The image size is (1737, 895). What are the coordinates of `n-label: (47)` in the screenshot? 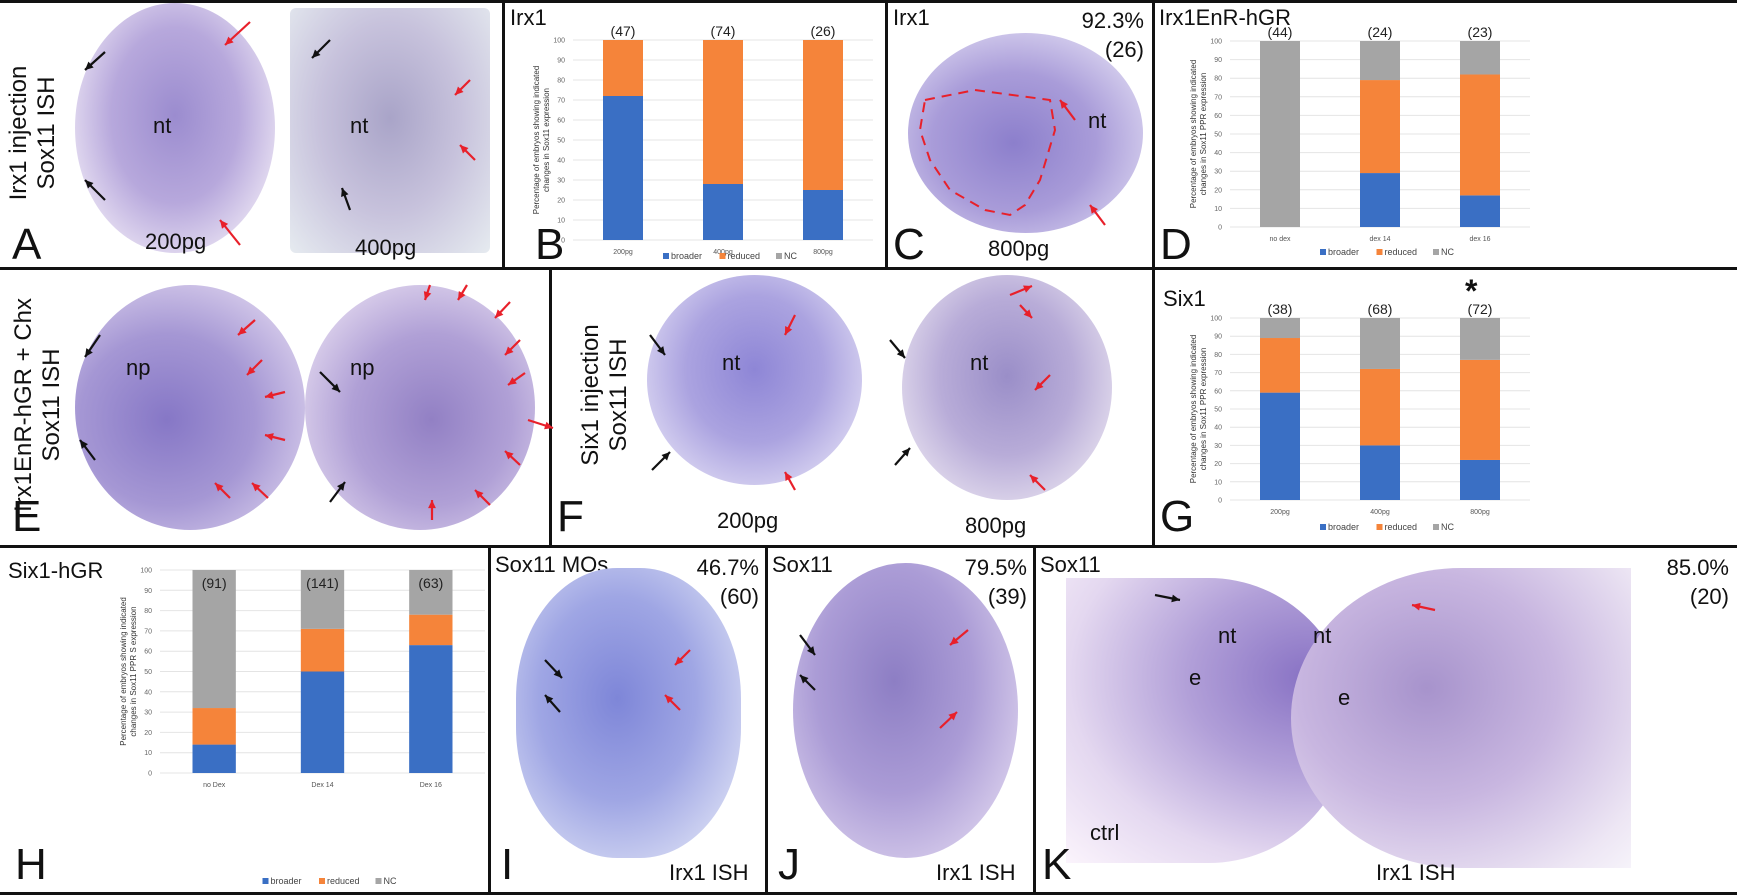 It's located at (623, 31).